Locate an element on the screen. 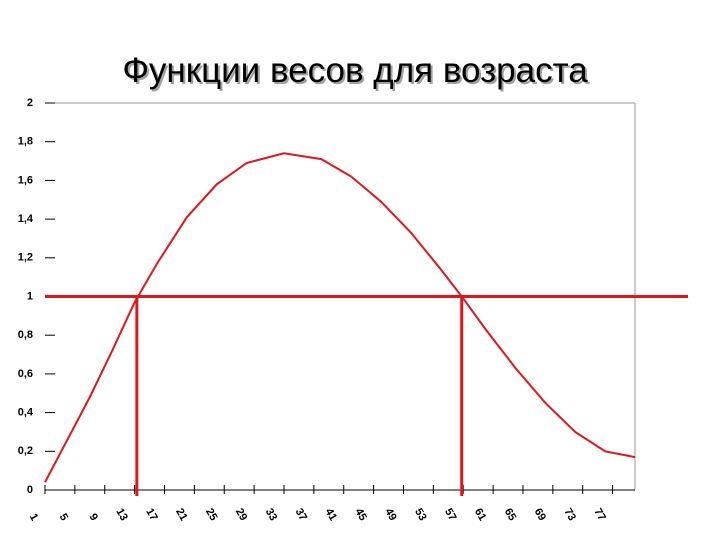 Image resolution: width=720 pixels, height=540 pixels. y-tick-label: 0 is located at coordinates (30, 490).